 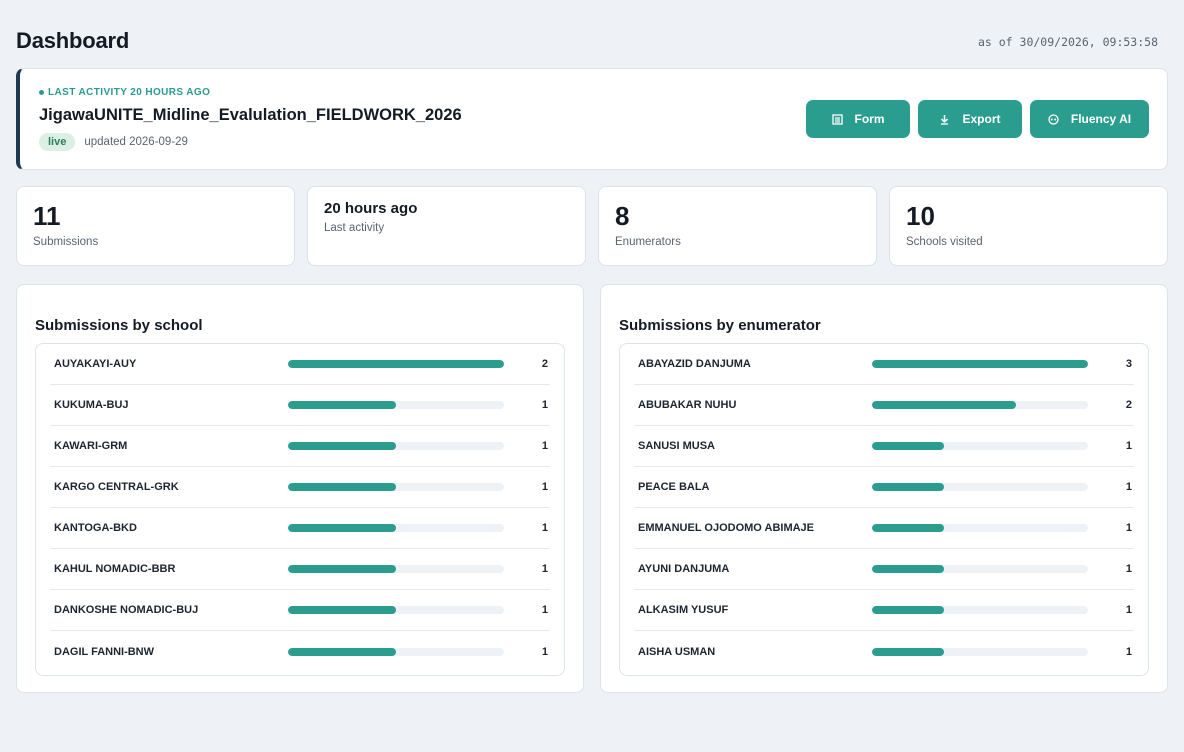 I want to click on school-row-count: 2, so click(x=544, y=364).